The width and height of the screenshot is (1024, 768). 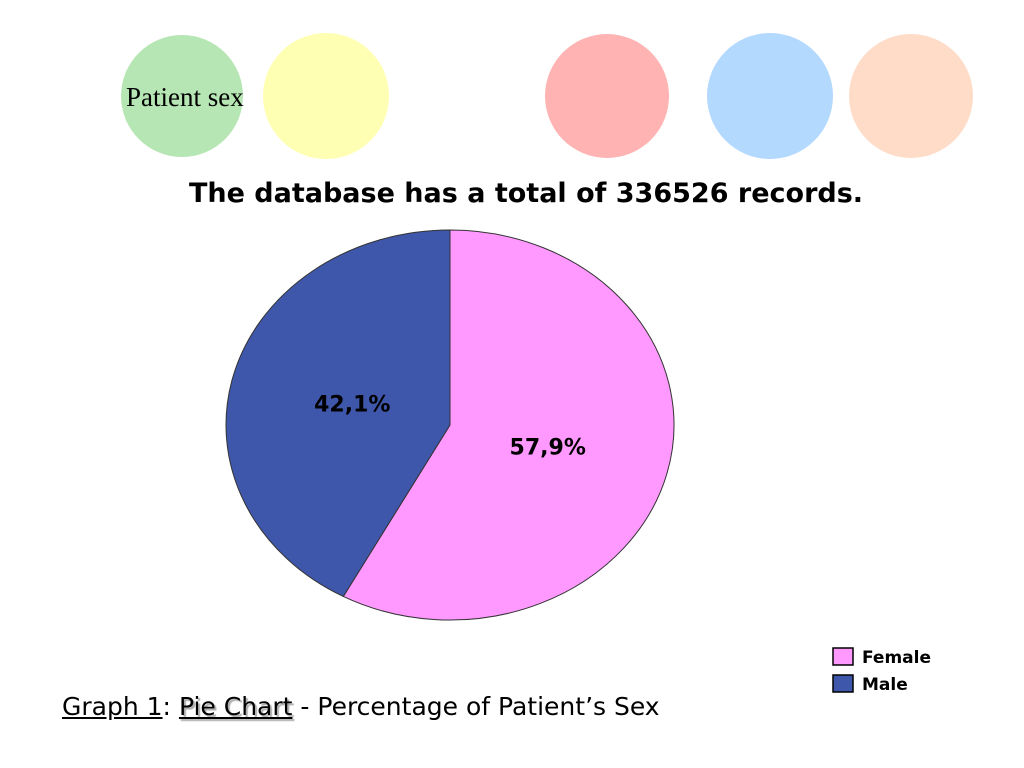 I want to click on caption-colon: :, so click(x=166, y=706).